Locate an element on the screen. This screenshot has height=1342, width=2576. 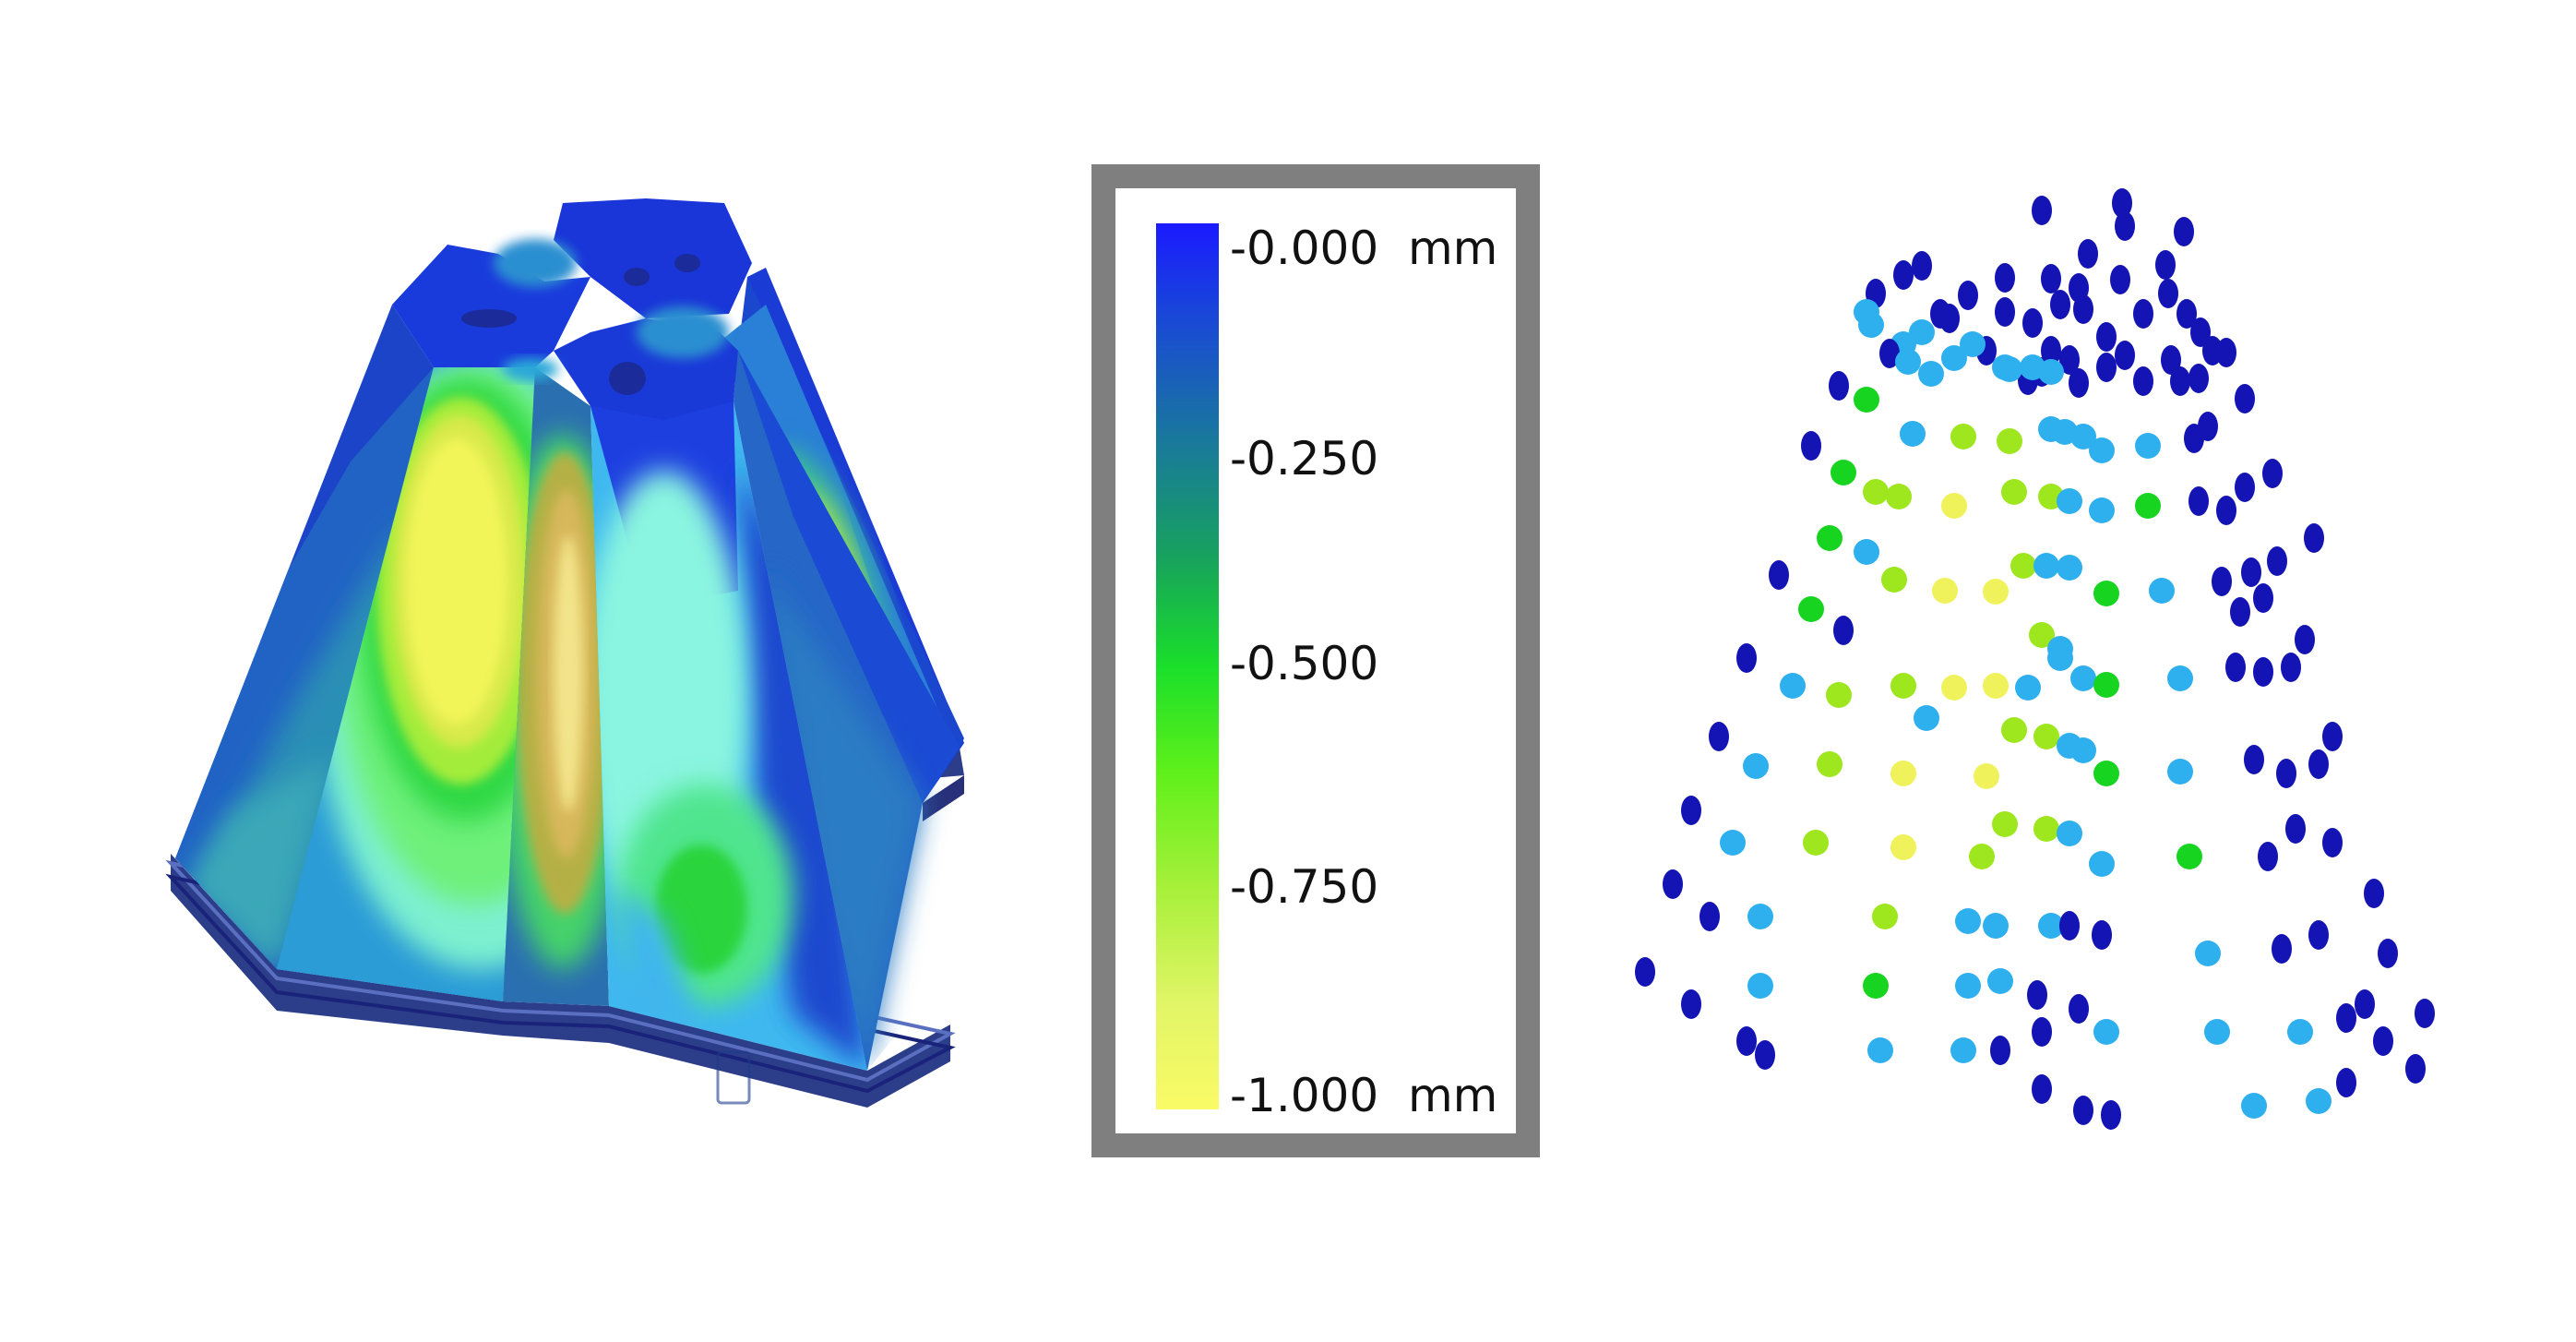
left-face is located at coordinates (304, 637).